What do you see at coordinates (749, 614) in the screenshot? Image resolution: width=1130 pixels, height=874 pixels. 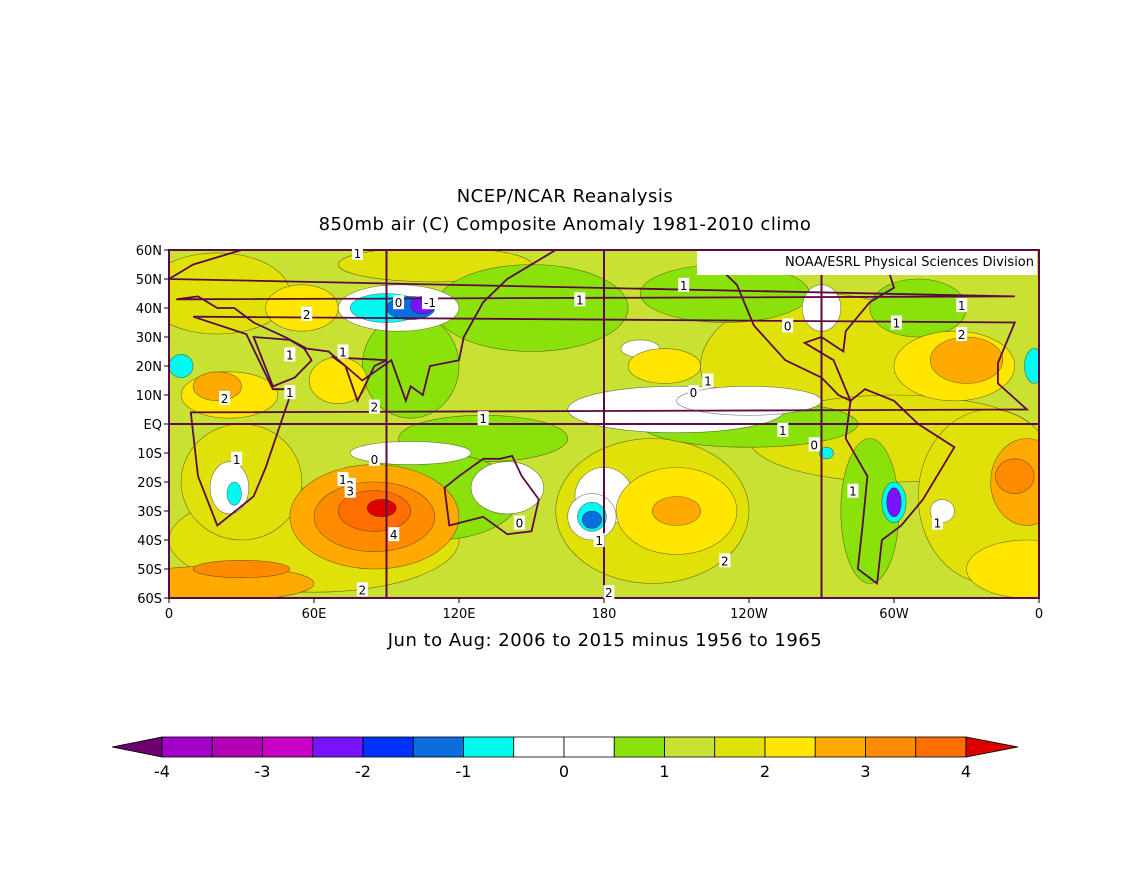 I see `lon-label: 120W` at bounding box center [749, 614].